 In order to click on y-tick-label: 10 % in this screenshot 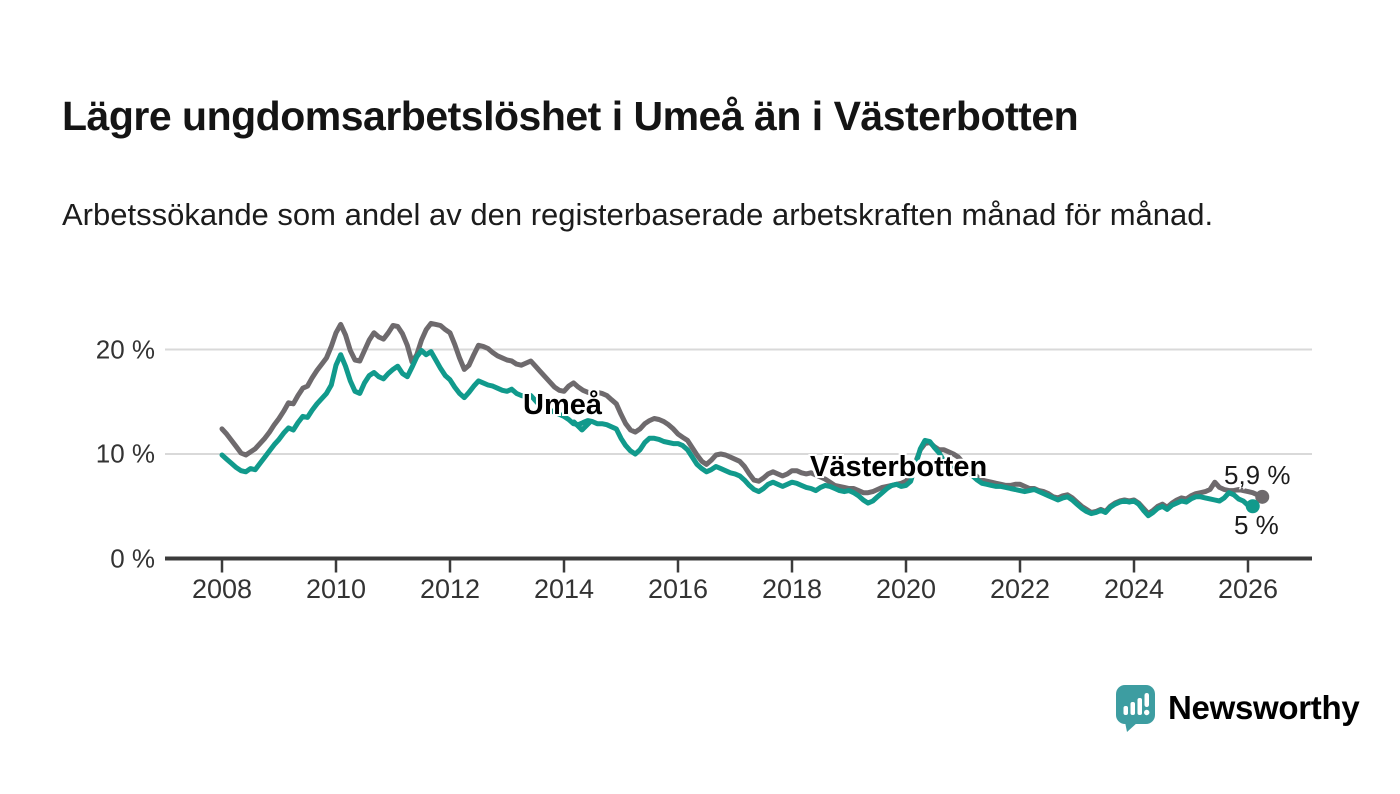, I will do `click(125, 453)`.